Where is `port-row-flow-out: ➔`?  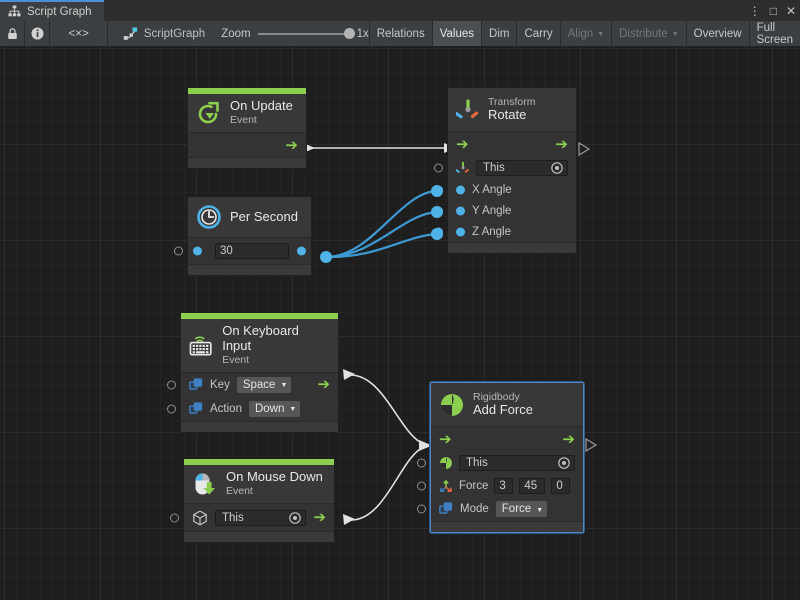
port-row-flow-out: ➔ is located at coordinates (247, 145).